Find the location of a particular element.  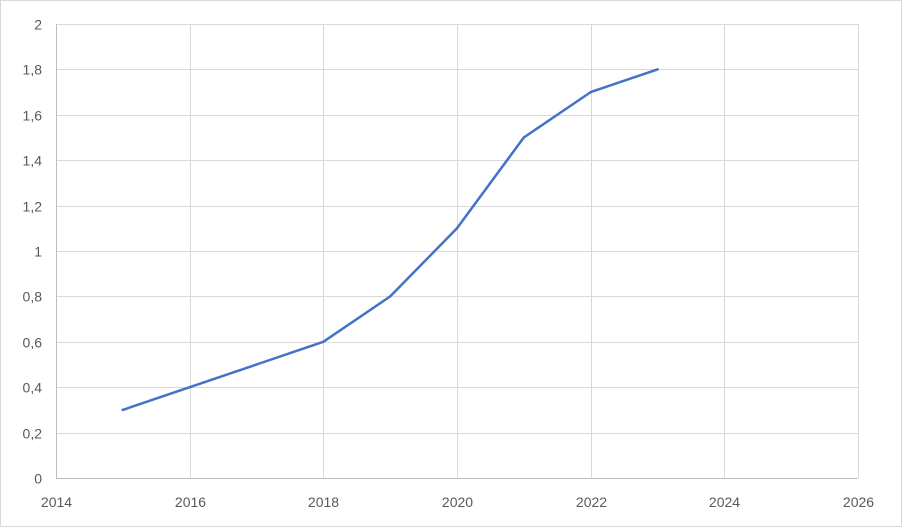

x-tick-label: 2020 is located at coordinates (457, 502).